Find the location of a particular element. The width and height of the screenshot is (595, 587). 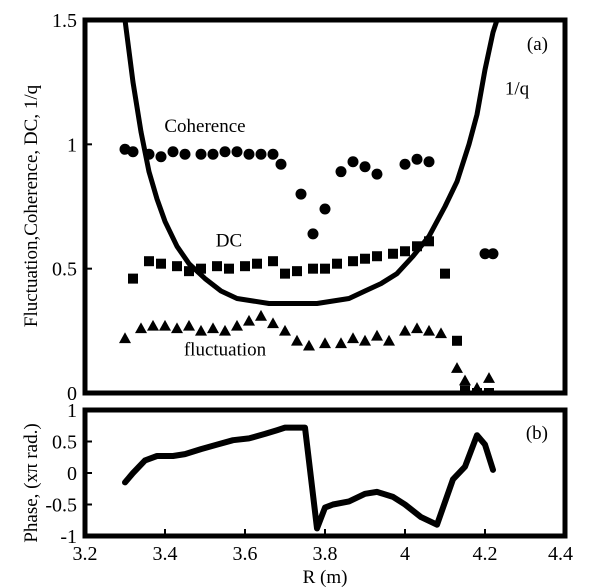

panel-a-y-tick-label: 0.5 is located at coordinates (64, 270).